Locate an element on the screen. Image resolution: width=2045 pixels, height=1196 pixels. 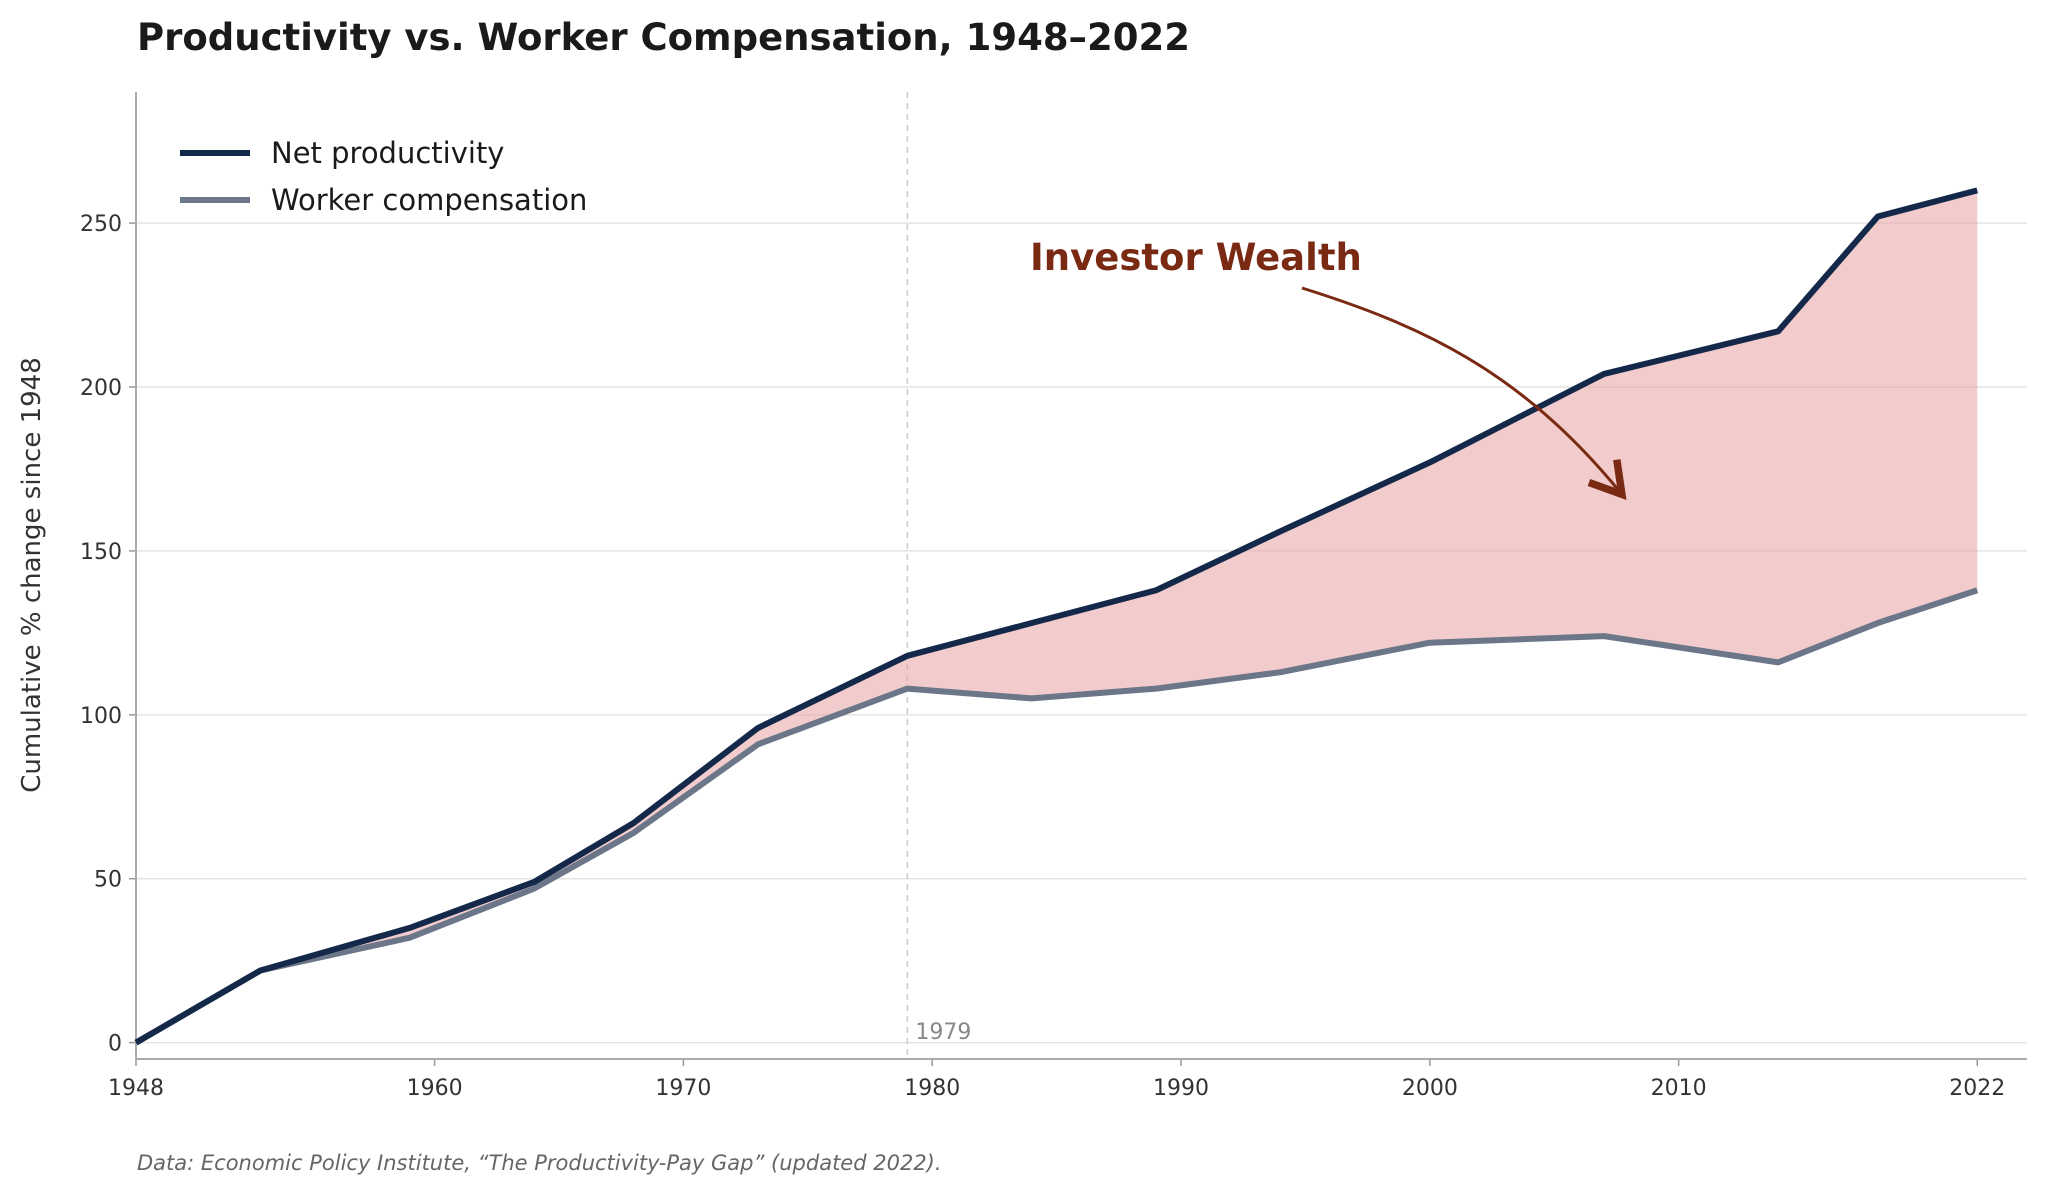
y-axis-label: Cumulative % change since 1948 is located at coordinates (32, 575).